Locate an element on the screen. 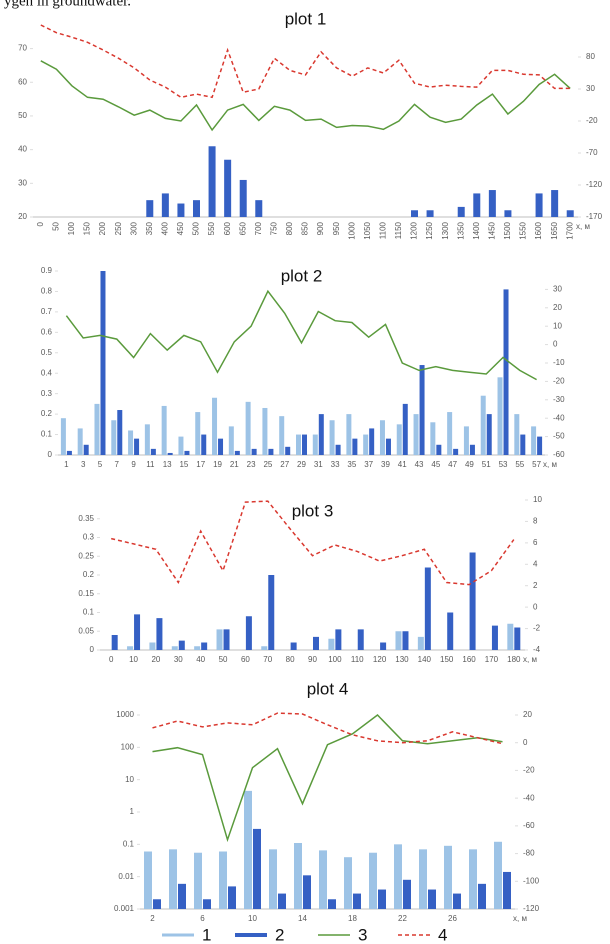 This screenshot has width=610, height=944. chart-title: plot 3 is located at coordinates (313, 510).